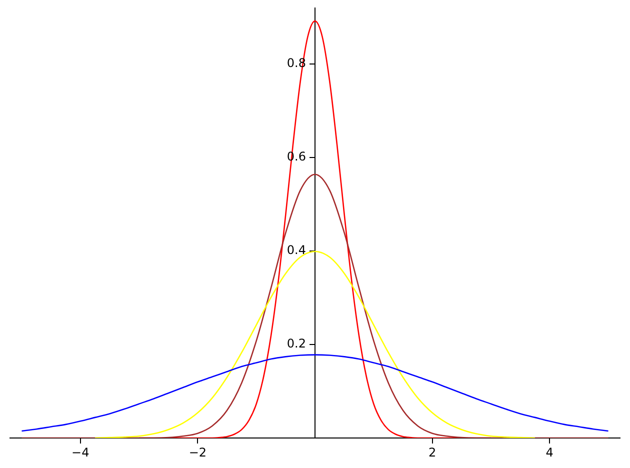 This screenshot has width=630, height=468. I want to click on x-tick-label: −2, so click(197, 452).